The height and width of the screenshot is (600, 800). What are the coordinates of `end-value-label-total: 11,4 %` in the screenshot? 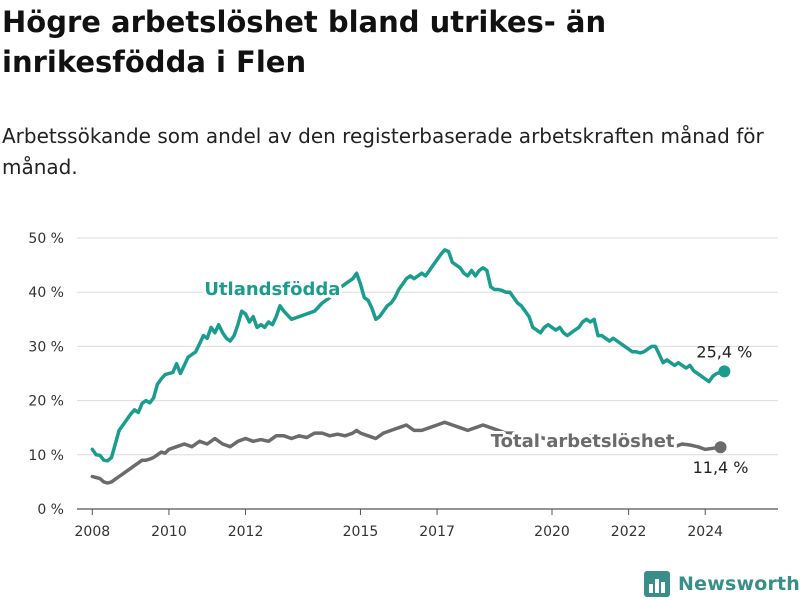 It's located at (721, 467).